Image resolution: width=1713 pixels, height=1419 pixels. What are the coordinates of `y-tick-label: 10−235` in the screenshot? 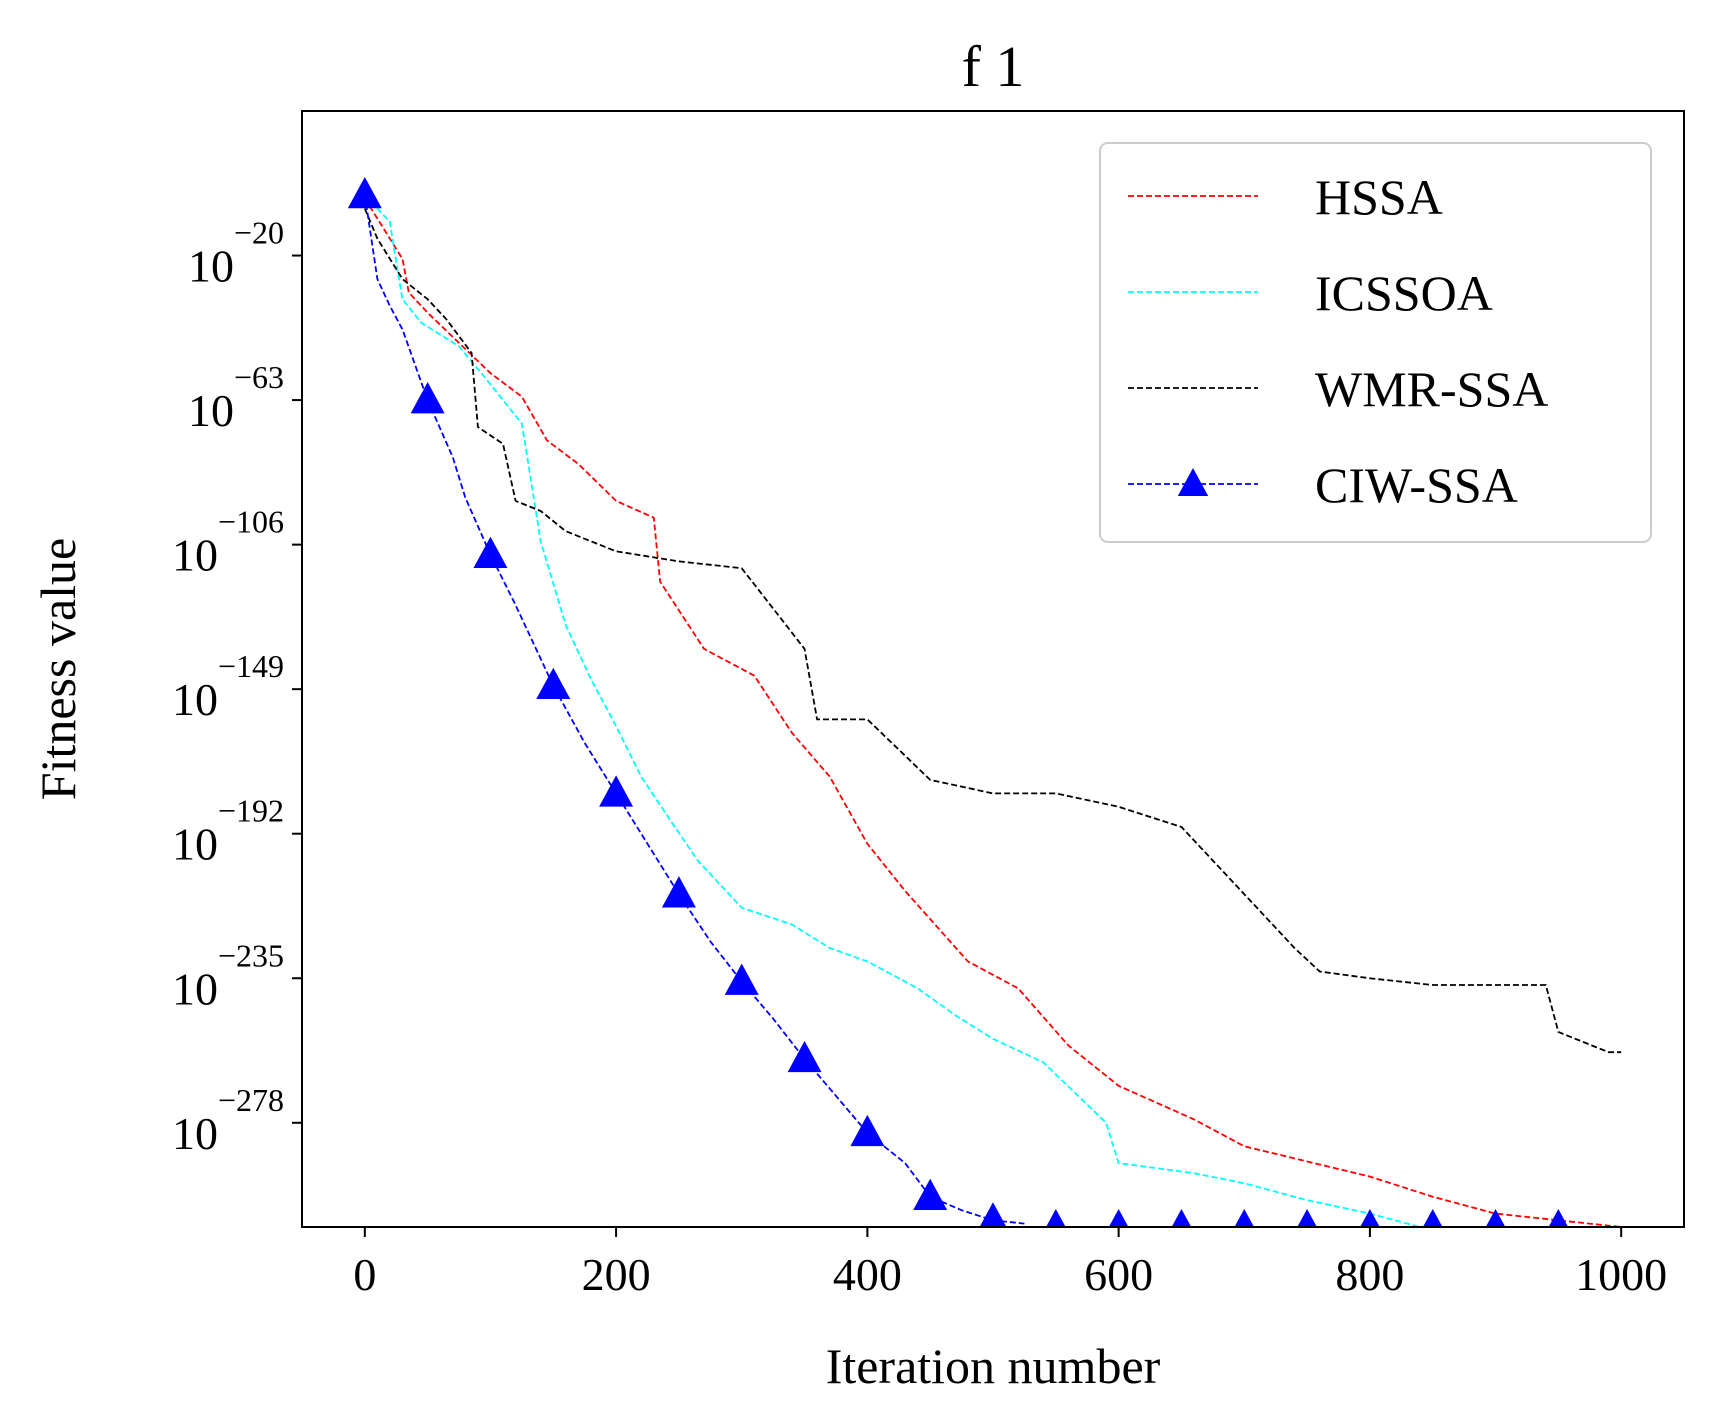 It's located at (228, 975).